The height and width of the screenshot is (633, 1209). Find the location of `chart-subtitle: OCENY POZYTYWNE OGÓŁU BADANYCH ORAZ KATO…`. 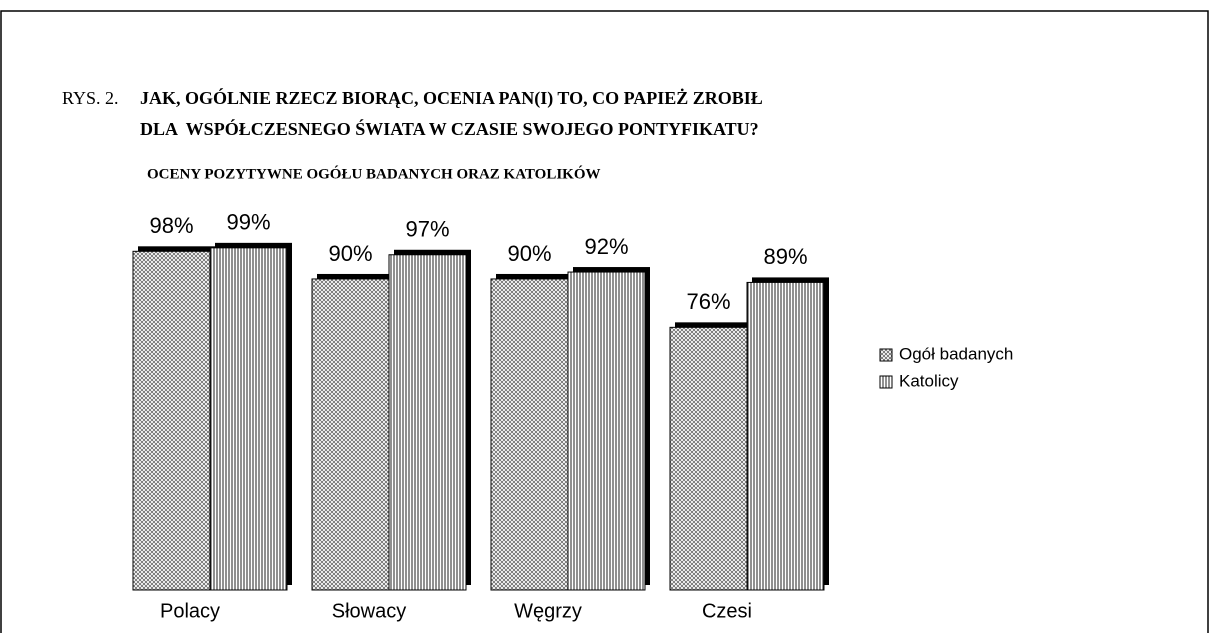

chart-subtitle: OCENY POZYTYWNE OGÓŁU BADANYCH ORAZ KATO… is located at coordinates (374, 173).